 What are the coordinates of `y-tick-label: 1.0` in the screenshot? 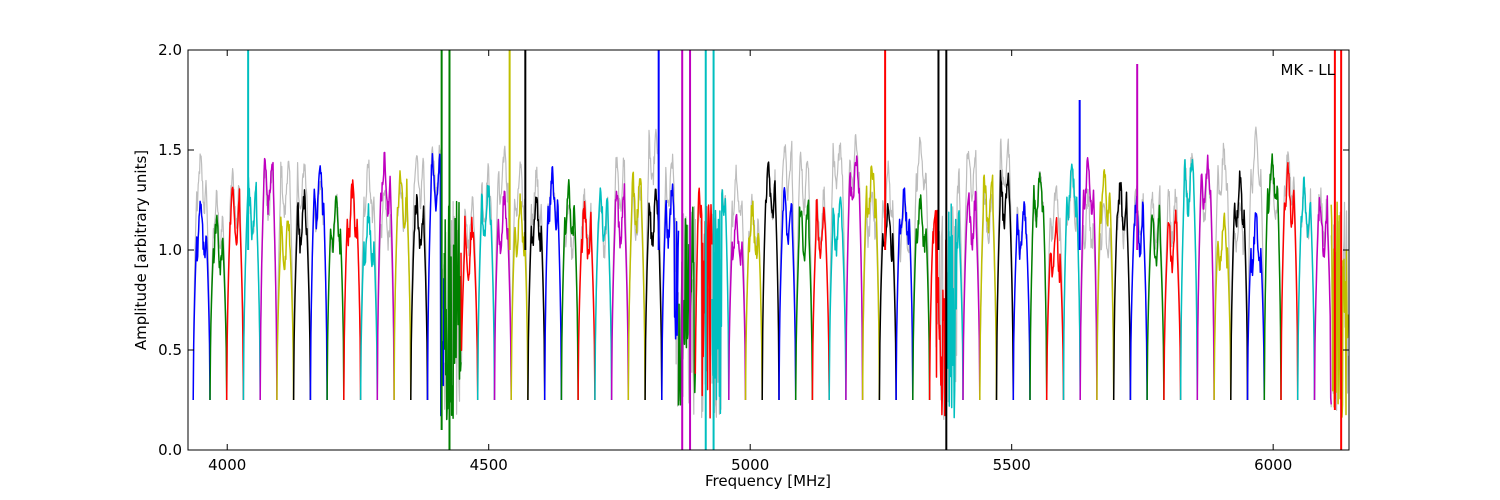 It's located at (170, 250).